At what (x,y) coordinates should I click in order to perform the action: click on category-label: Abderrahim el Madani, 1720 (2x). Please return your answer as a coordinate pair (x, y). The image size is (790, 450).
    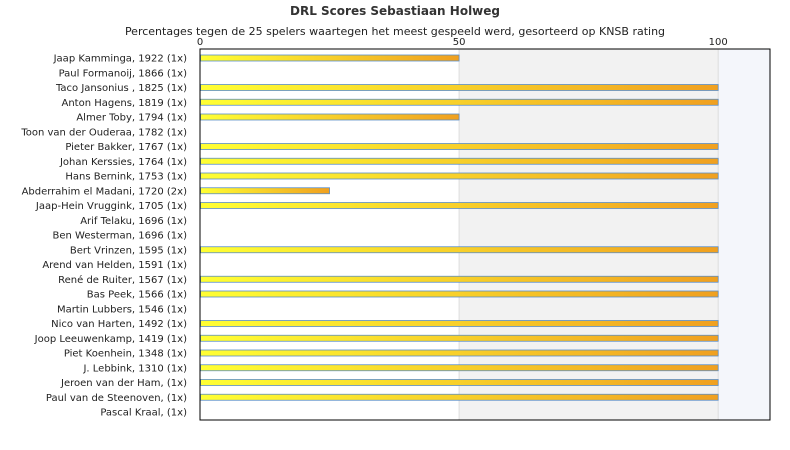
    Looking at the image, I should click on (105, 191).